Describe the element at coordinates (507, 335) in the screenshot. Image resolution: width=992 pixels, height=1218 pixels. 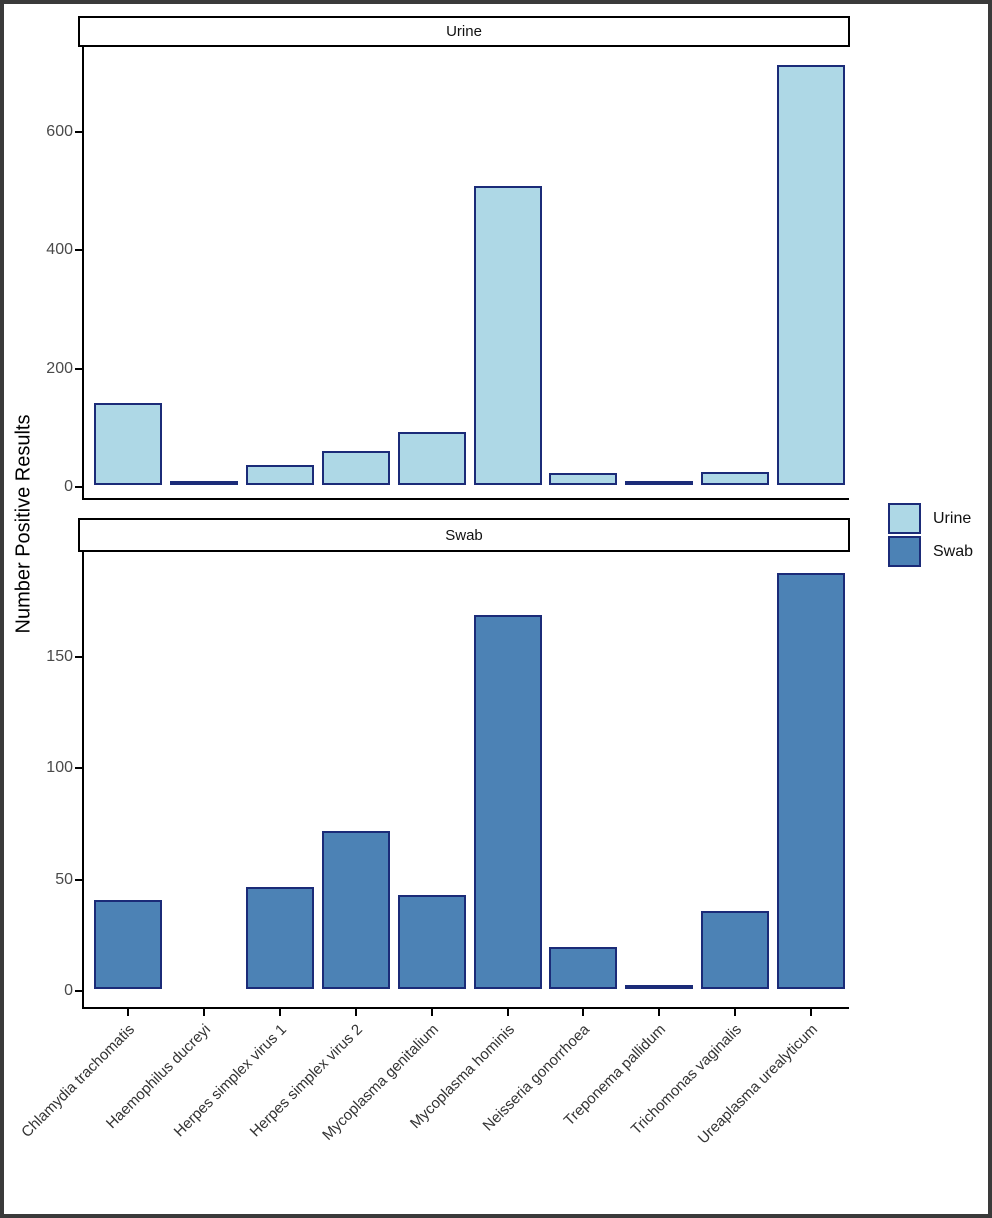
I see `bar-urine-mycoplasma-hominis` at that location.